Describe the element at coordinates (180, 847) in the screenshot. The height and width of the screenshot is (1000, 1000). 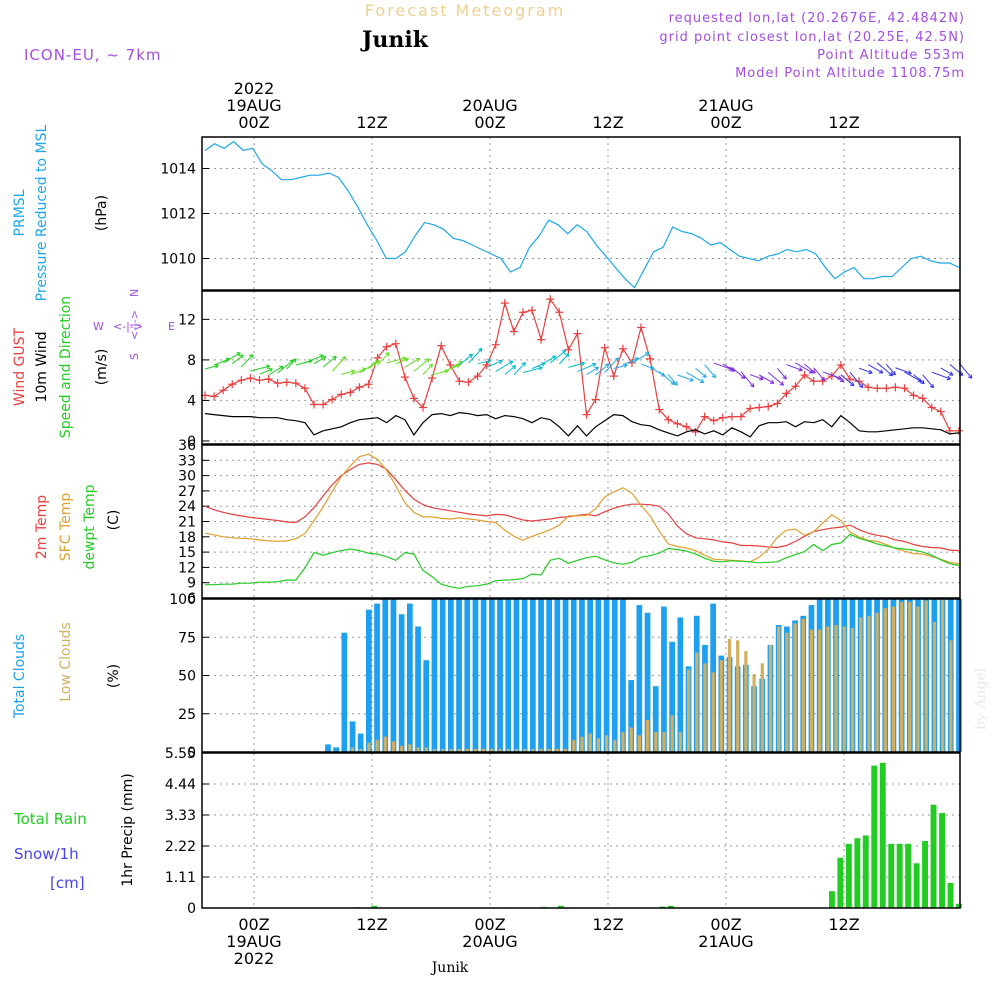
I see `y-tick-label: 2.22` at that location.